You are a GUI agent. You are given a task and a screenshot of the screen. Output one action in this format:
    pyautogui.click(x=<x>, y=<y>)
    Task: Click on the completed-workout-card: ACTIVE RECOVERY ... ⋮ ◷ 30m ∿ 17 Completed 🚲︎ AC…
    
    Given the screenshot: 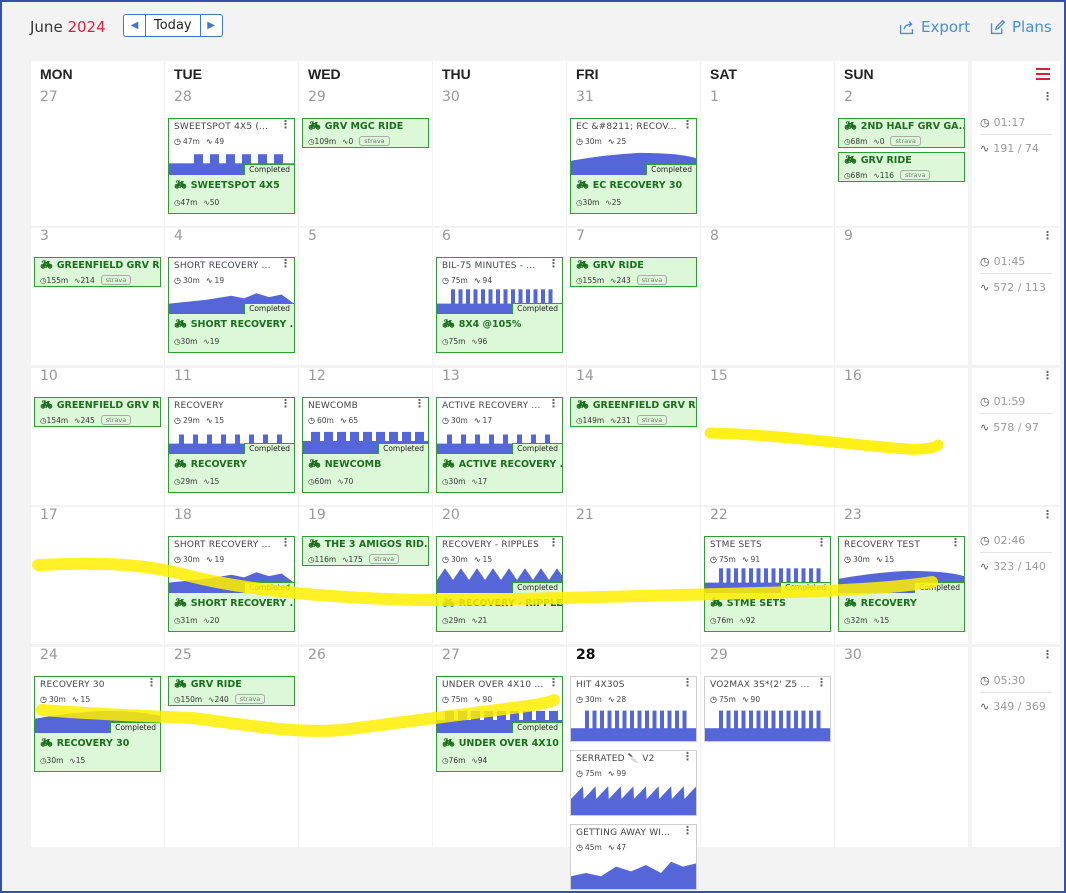 What is the action you would take?
    pyautogui.click(x=499, y=445)
    